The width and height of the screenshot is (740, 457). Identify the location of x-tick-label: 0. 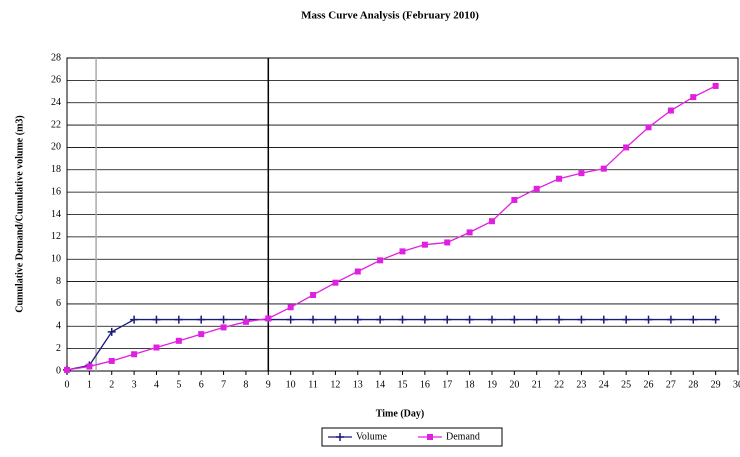
(67, 384).